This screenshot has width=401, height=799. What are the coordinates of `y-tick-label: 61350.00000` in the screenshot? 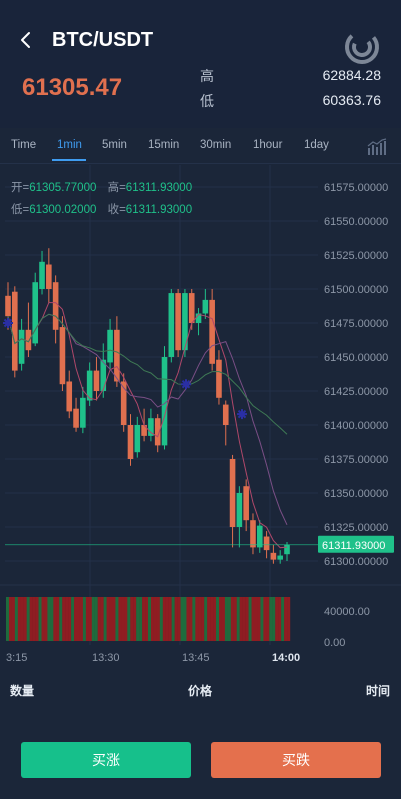 It's located at (356, 494).